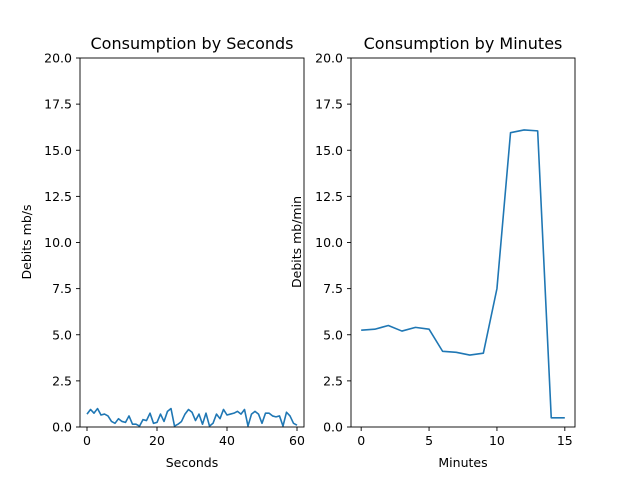 This screenshot has height=480, width=640. I want to click on series-line, so click(192, 417).